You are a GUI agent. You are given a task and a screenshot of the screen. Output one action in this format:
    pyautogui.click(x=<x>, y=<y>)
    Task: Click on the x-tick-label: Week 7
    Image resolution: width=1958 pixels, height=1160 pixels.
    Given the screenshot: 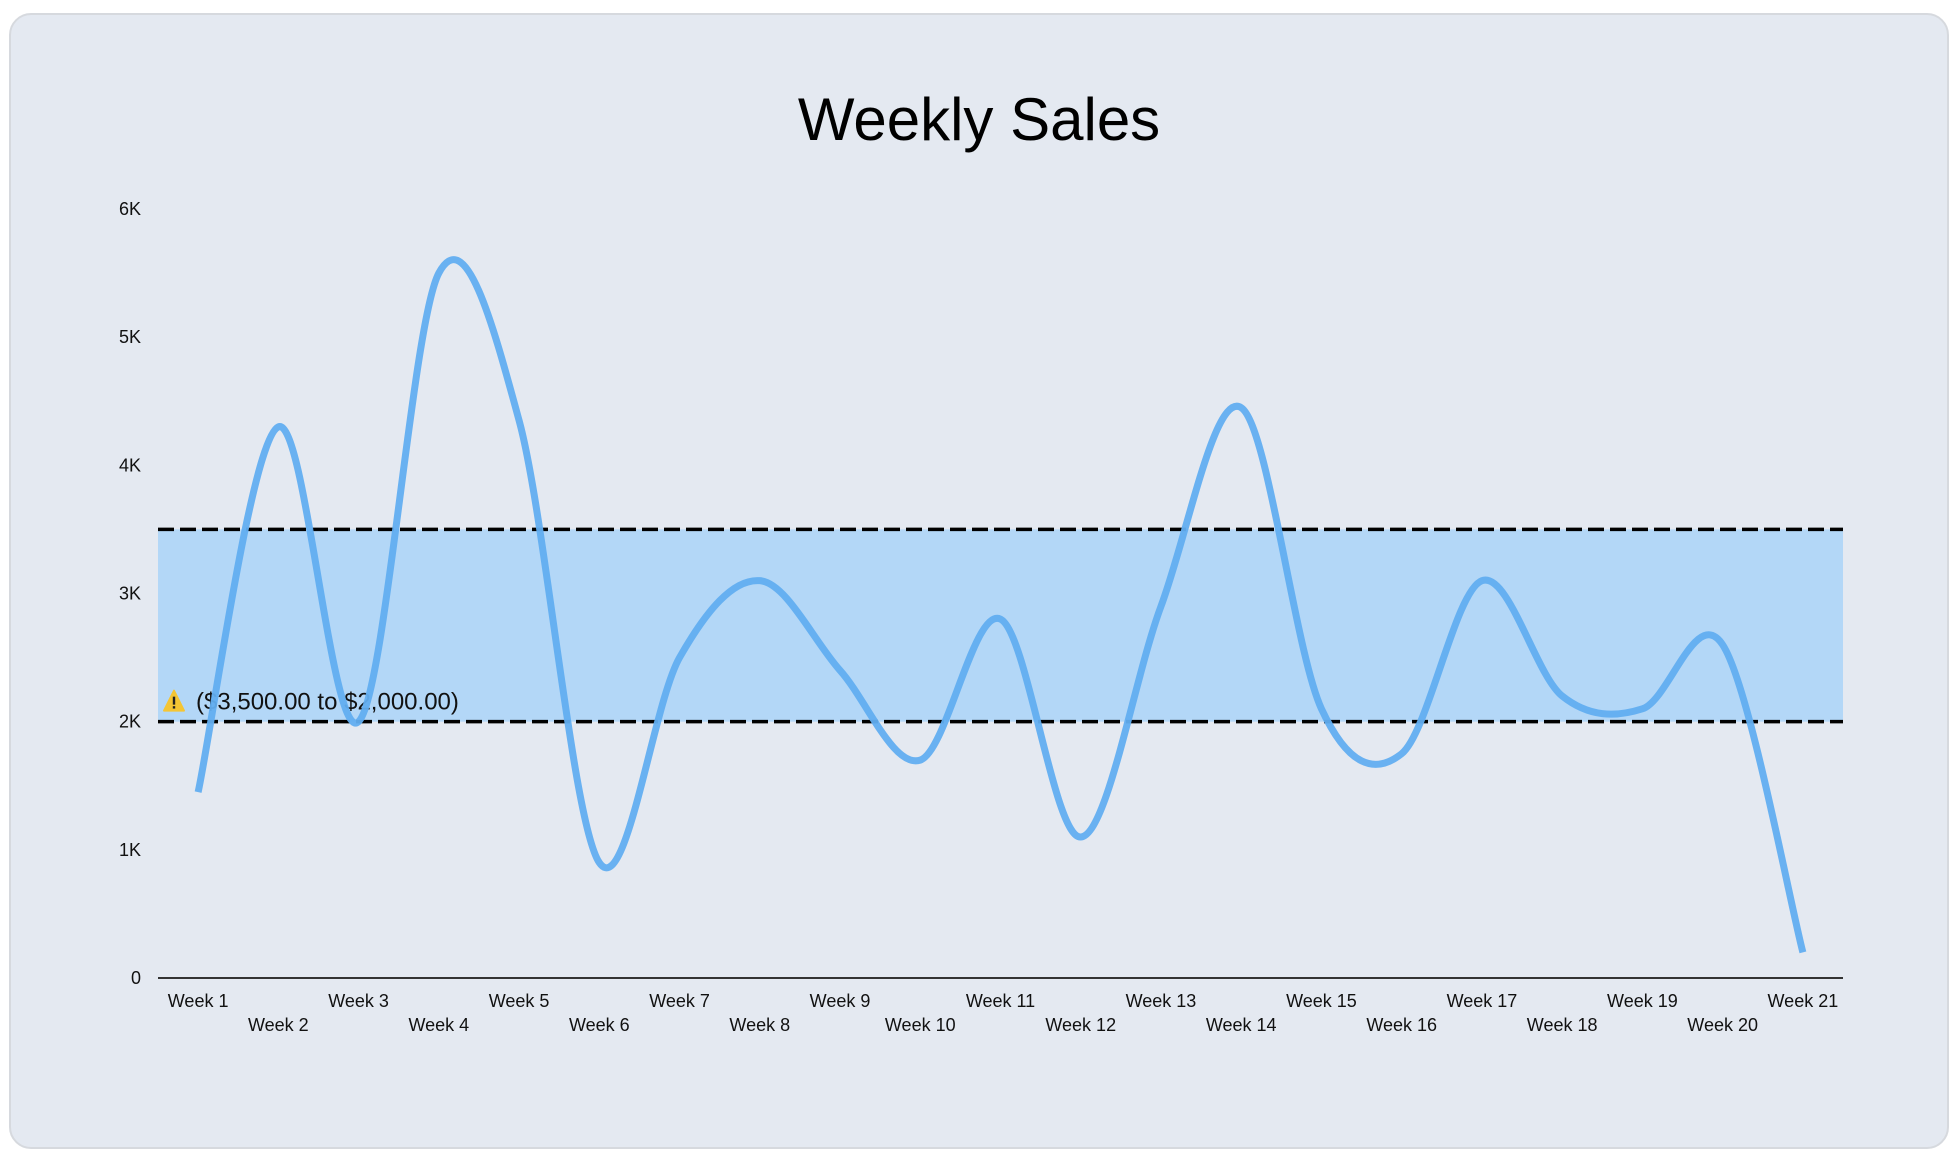 What is the action you would take?
    pyautogui.click(x=679, y=1001)
    